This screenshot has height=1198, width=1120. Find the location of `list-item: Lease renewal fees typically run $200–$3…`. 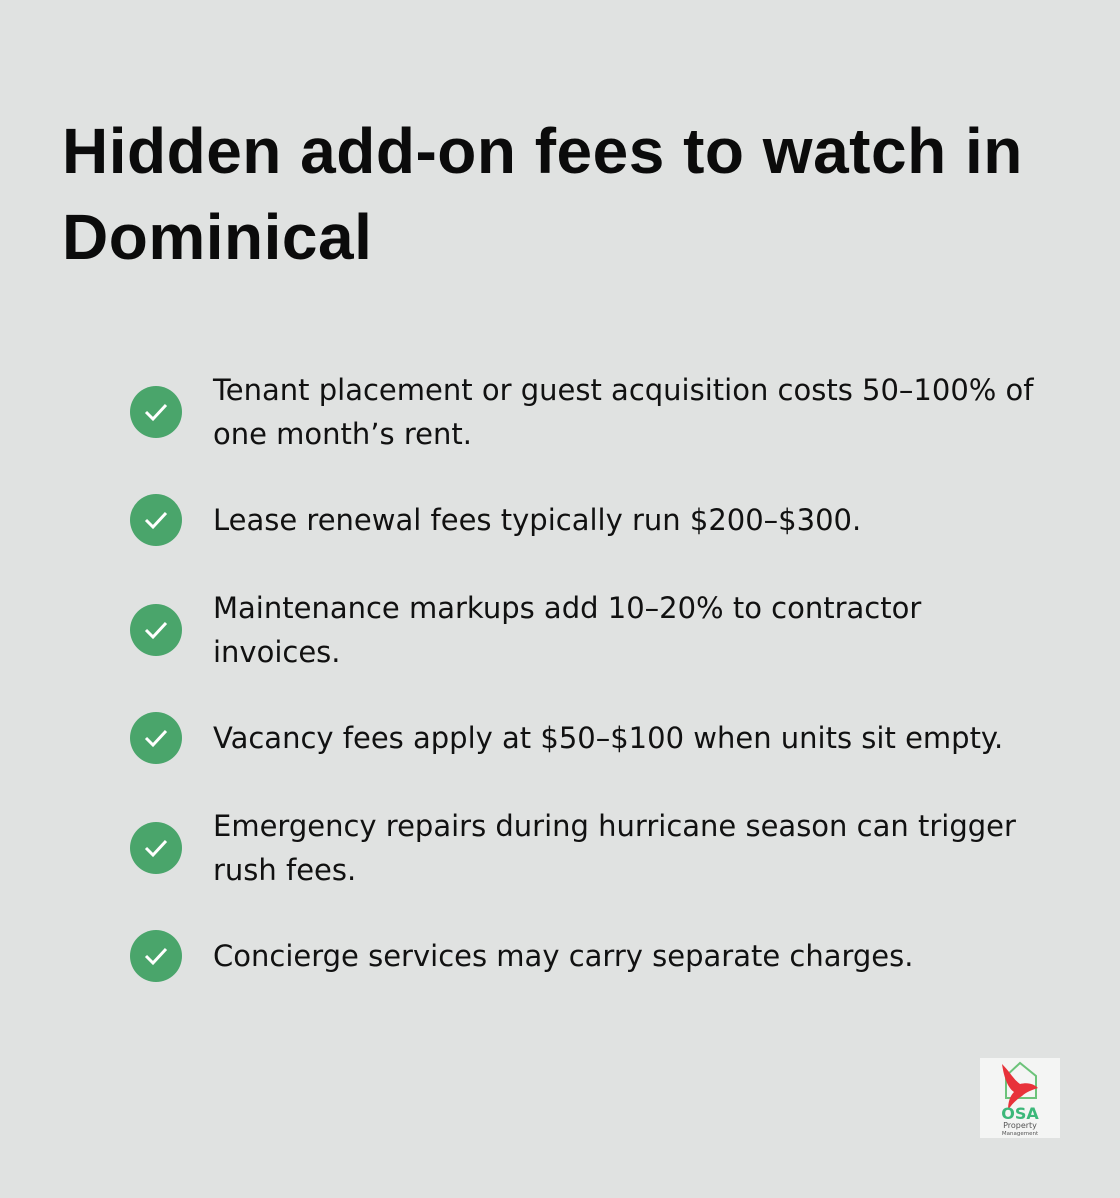

list-item: Lease renewal fees typically run $200–$3… is located at coordinates (600, 520).